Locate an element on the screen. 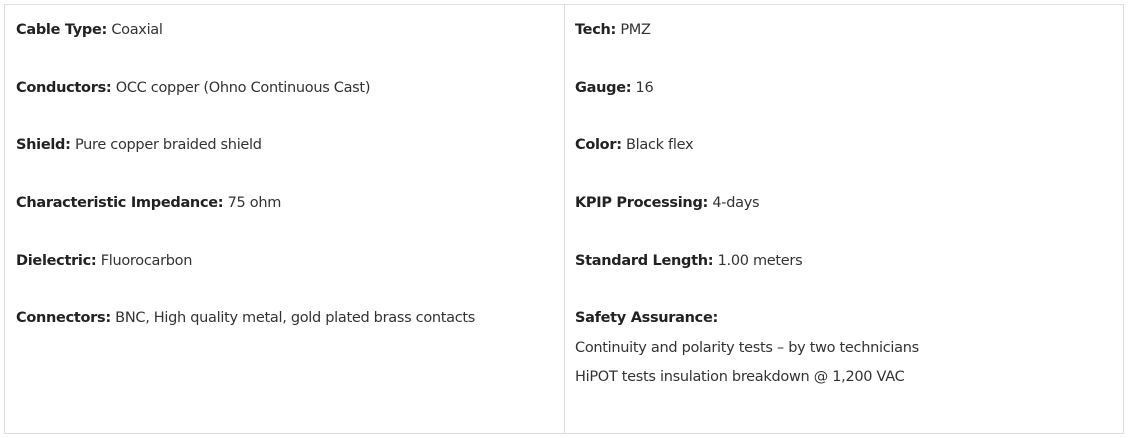  spec-label: Safety Assurance is located at coordinates (644, 318).